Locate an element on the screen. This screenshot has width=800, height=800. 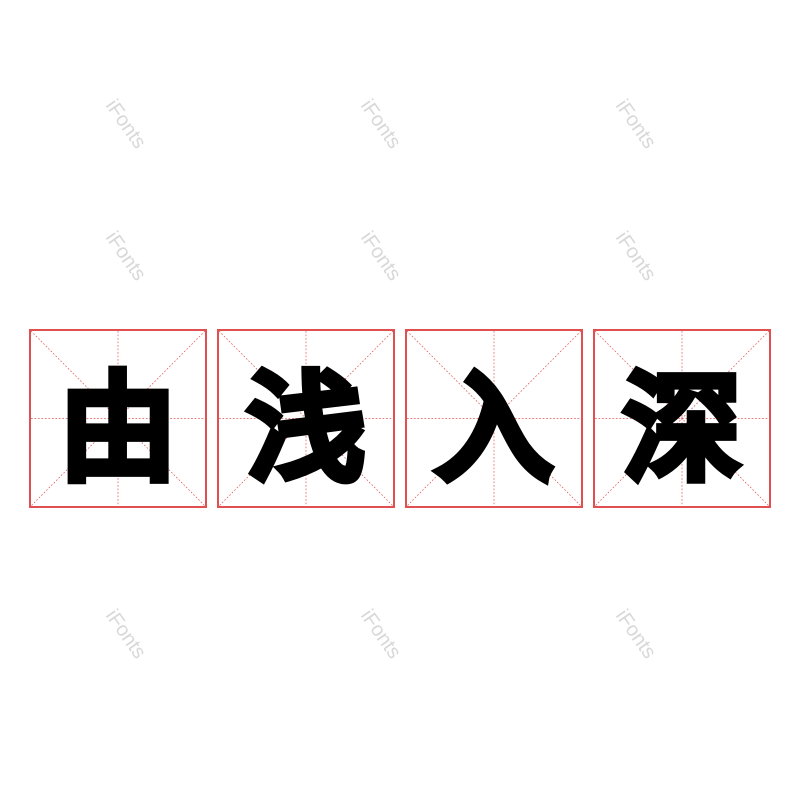
character-grid-cell: 浅 is located at coordinates (306, 418).